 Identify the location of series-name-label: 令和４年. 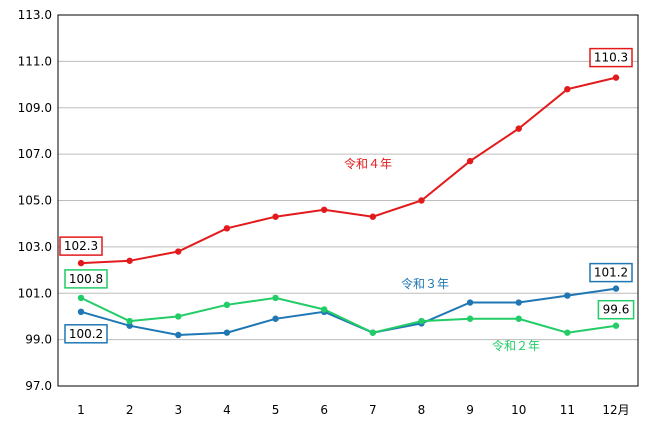
(368, 163).